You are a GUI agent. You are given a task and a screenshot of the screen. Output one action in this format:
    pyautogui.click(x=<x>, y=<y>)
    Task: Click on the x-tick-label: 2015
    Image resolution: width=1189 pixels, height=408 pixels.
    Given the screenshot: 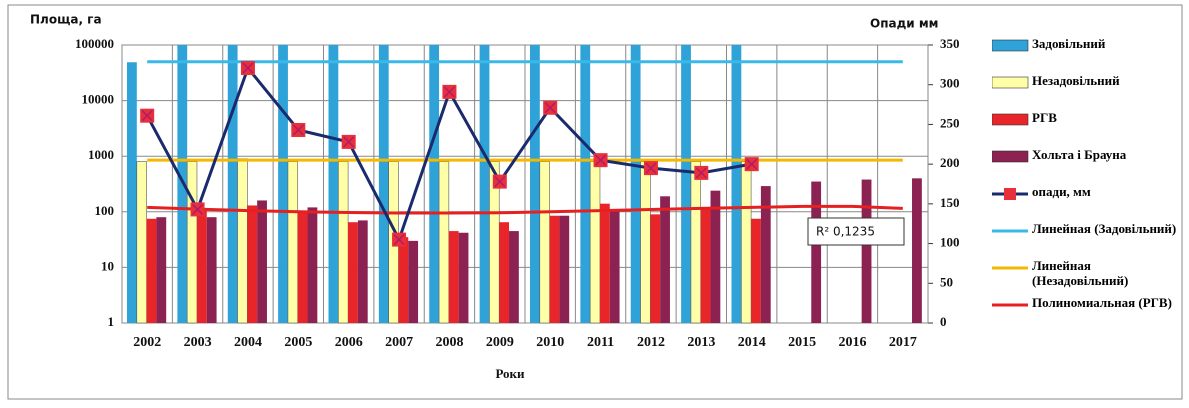 What is the action you would take?
    pyautogui.click(x=802, y=342)
    